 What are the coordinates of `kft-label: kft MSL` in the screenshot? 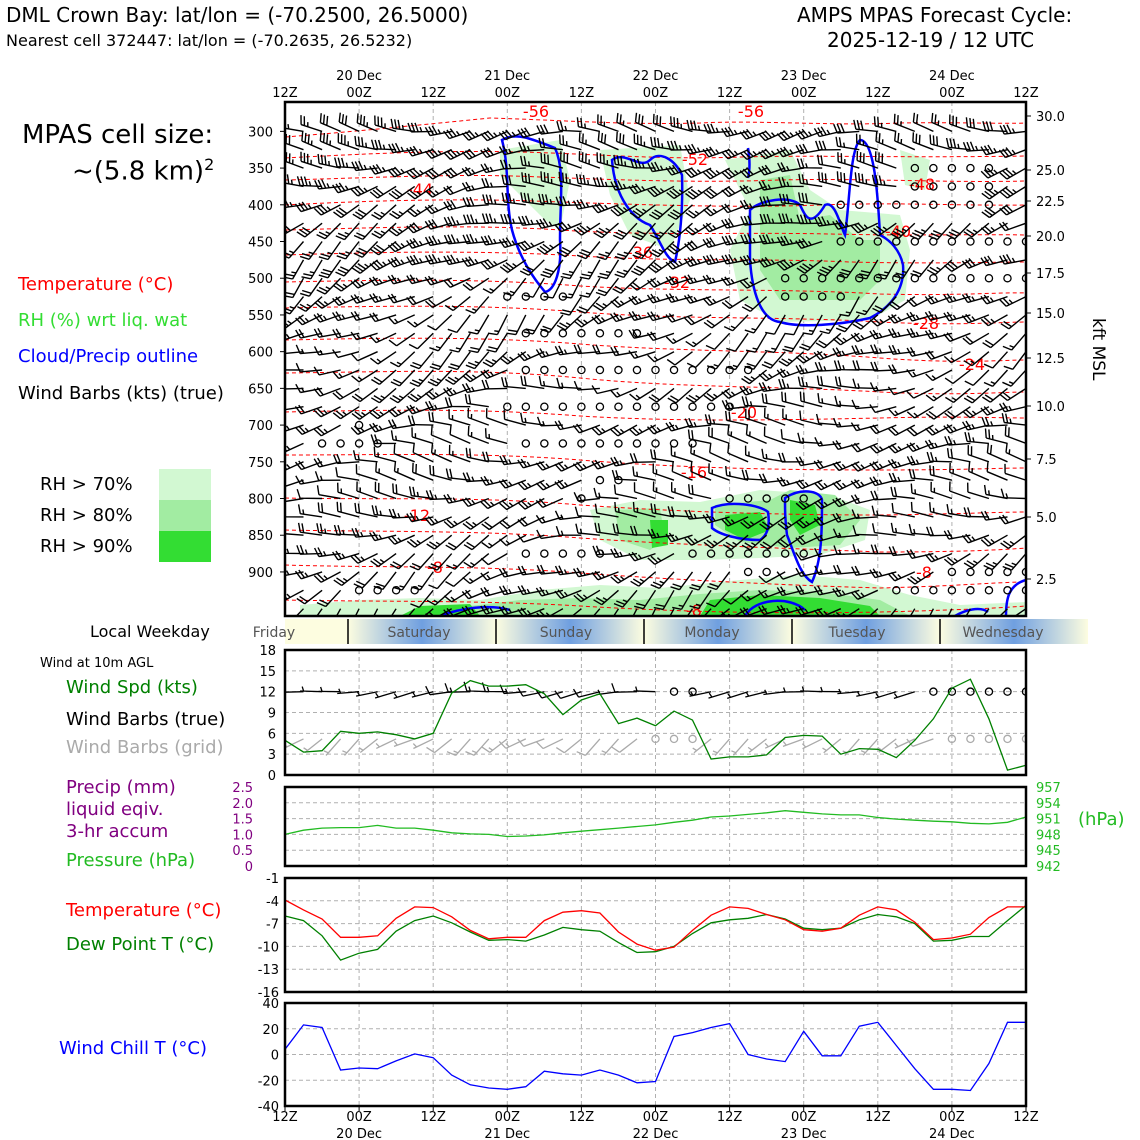 It's located at (1098, 349).